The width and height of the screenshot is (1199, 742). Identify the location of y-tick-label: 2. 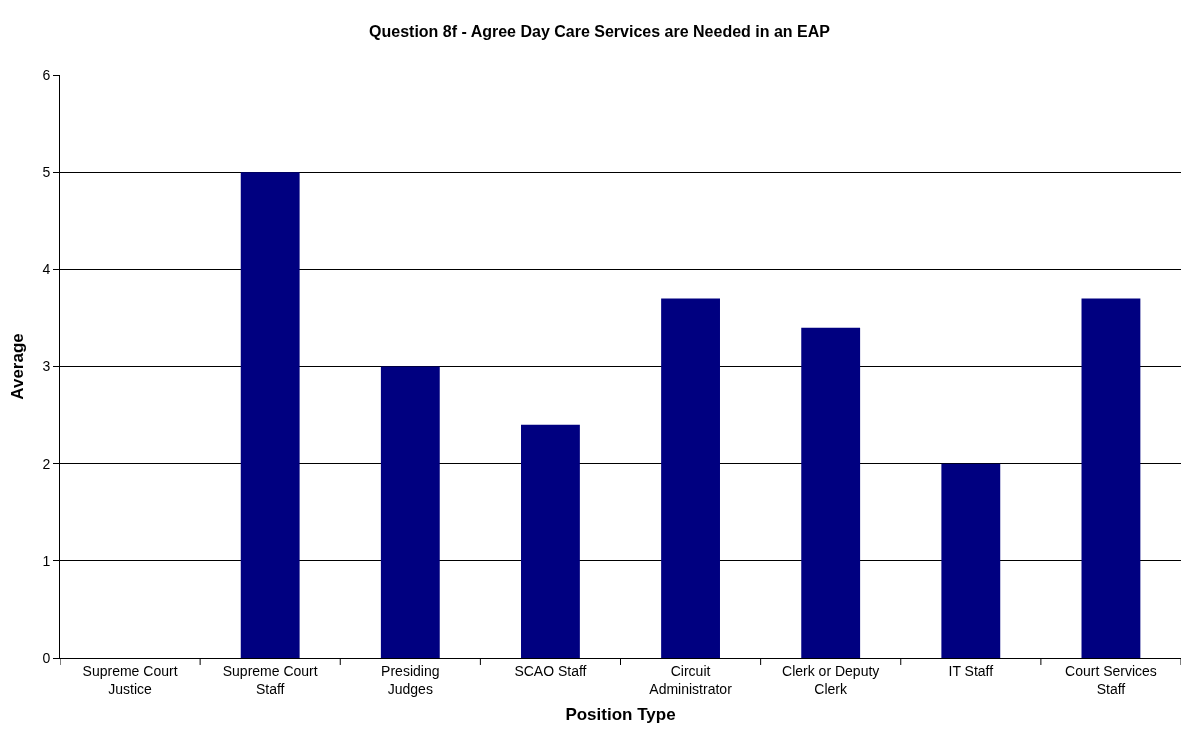
(46, 463).